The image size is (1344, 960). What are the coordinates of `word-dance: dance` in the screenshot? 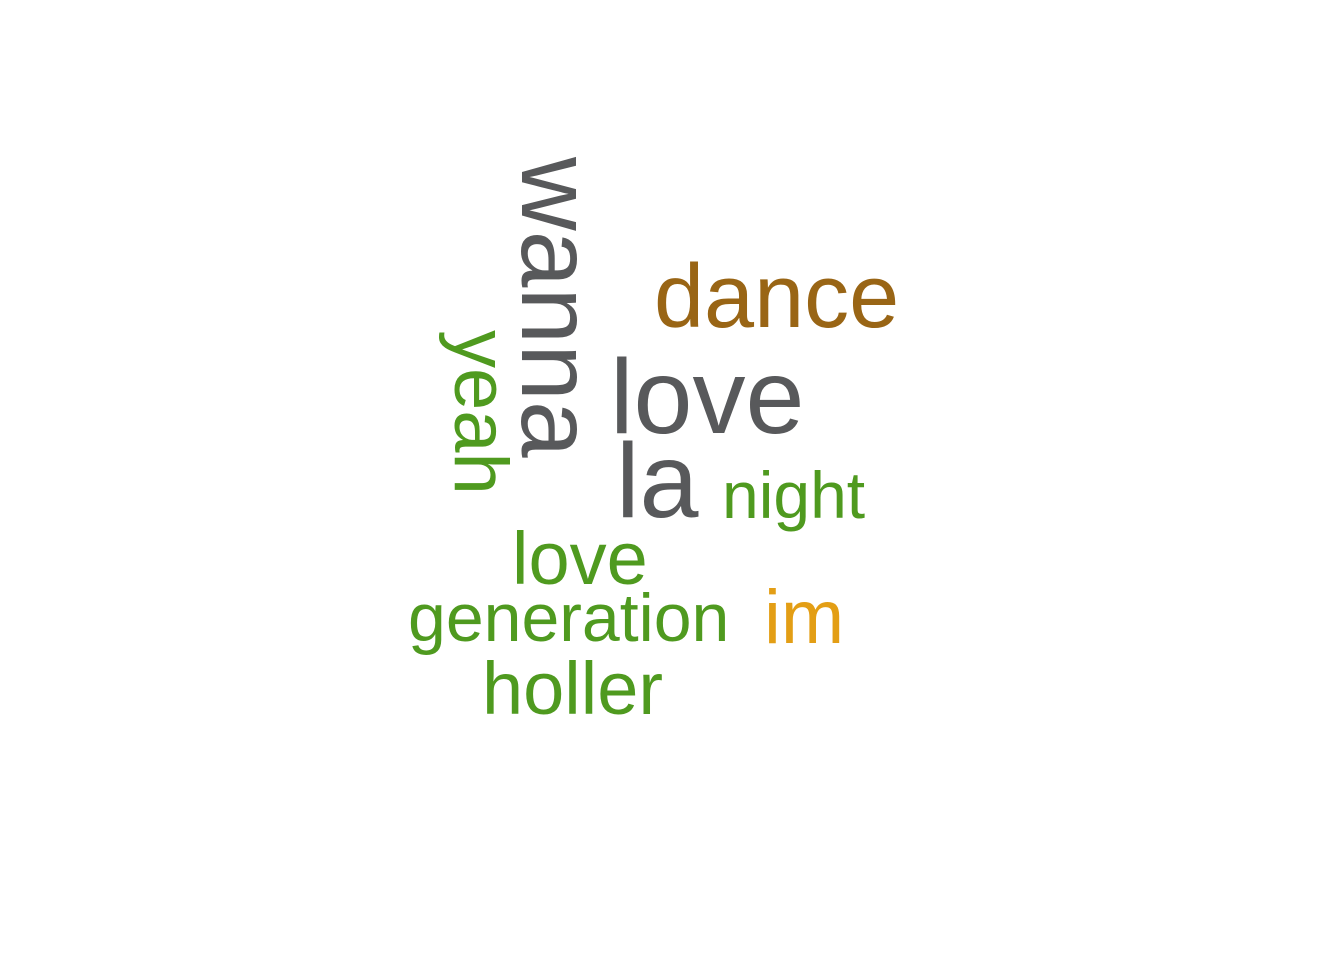 It's located at (777, 297).